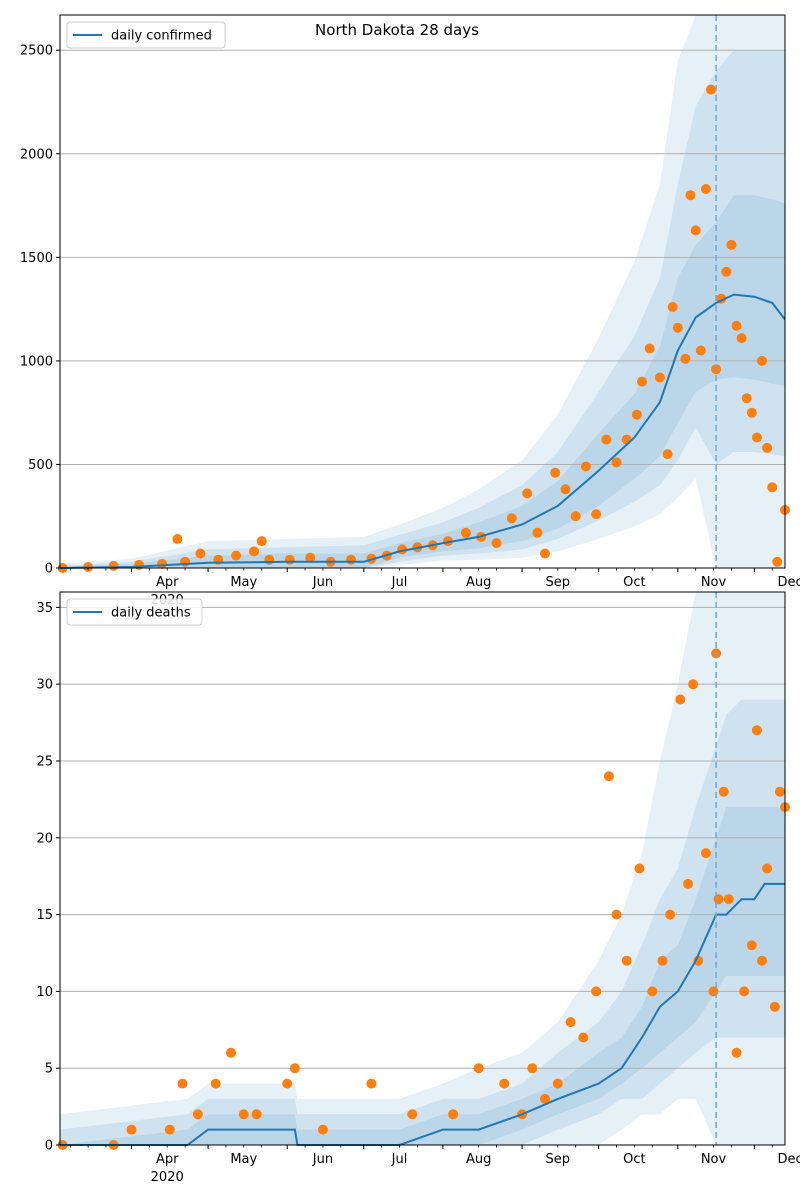  What do you see at coordinates (634, 1159) in the screenshot?
I see `deaths-x-month-label: Oct` at bounding box center [634, 1159].